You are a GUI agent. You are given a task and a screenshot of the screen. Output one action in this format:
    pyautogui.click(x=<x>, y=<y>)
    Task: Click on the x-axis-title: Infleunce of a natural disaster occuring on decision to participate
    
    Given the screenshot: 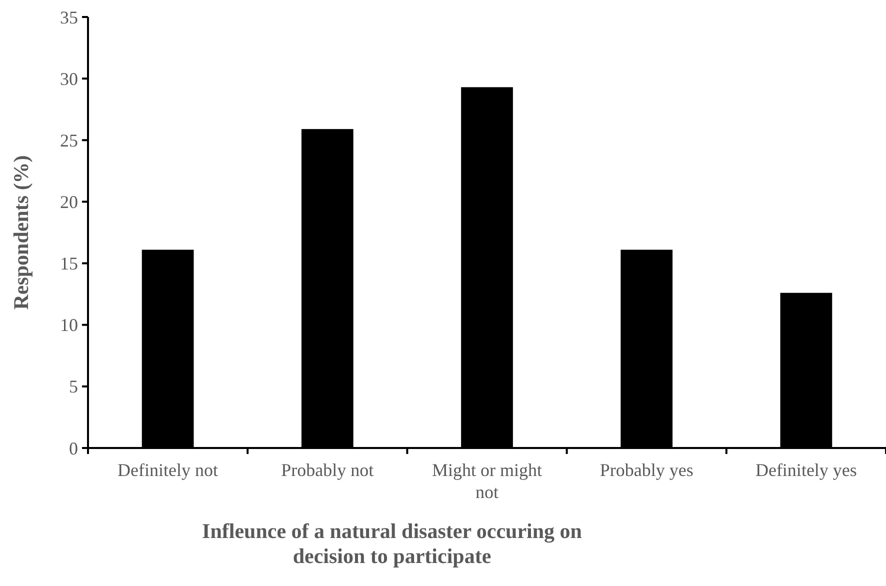 What is the action you would take?
    pyautogui.click(x=392, y=543)
    